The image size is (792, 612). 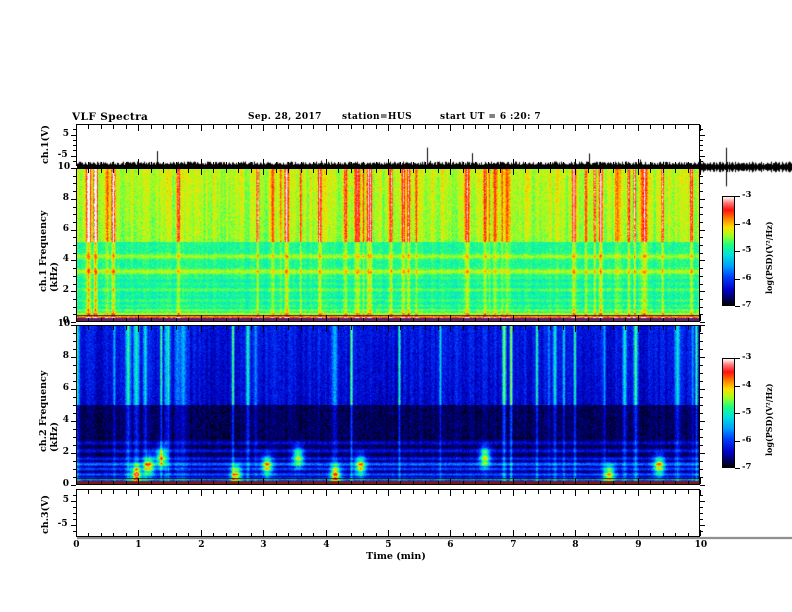 What do you see at coordinates (66, 388) in the screenshot?
I see `y-tick-label: 6` at bounding box center [66, 388].